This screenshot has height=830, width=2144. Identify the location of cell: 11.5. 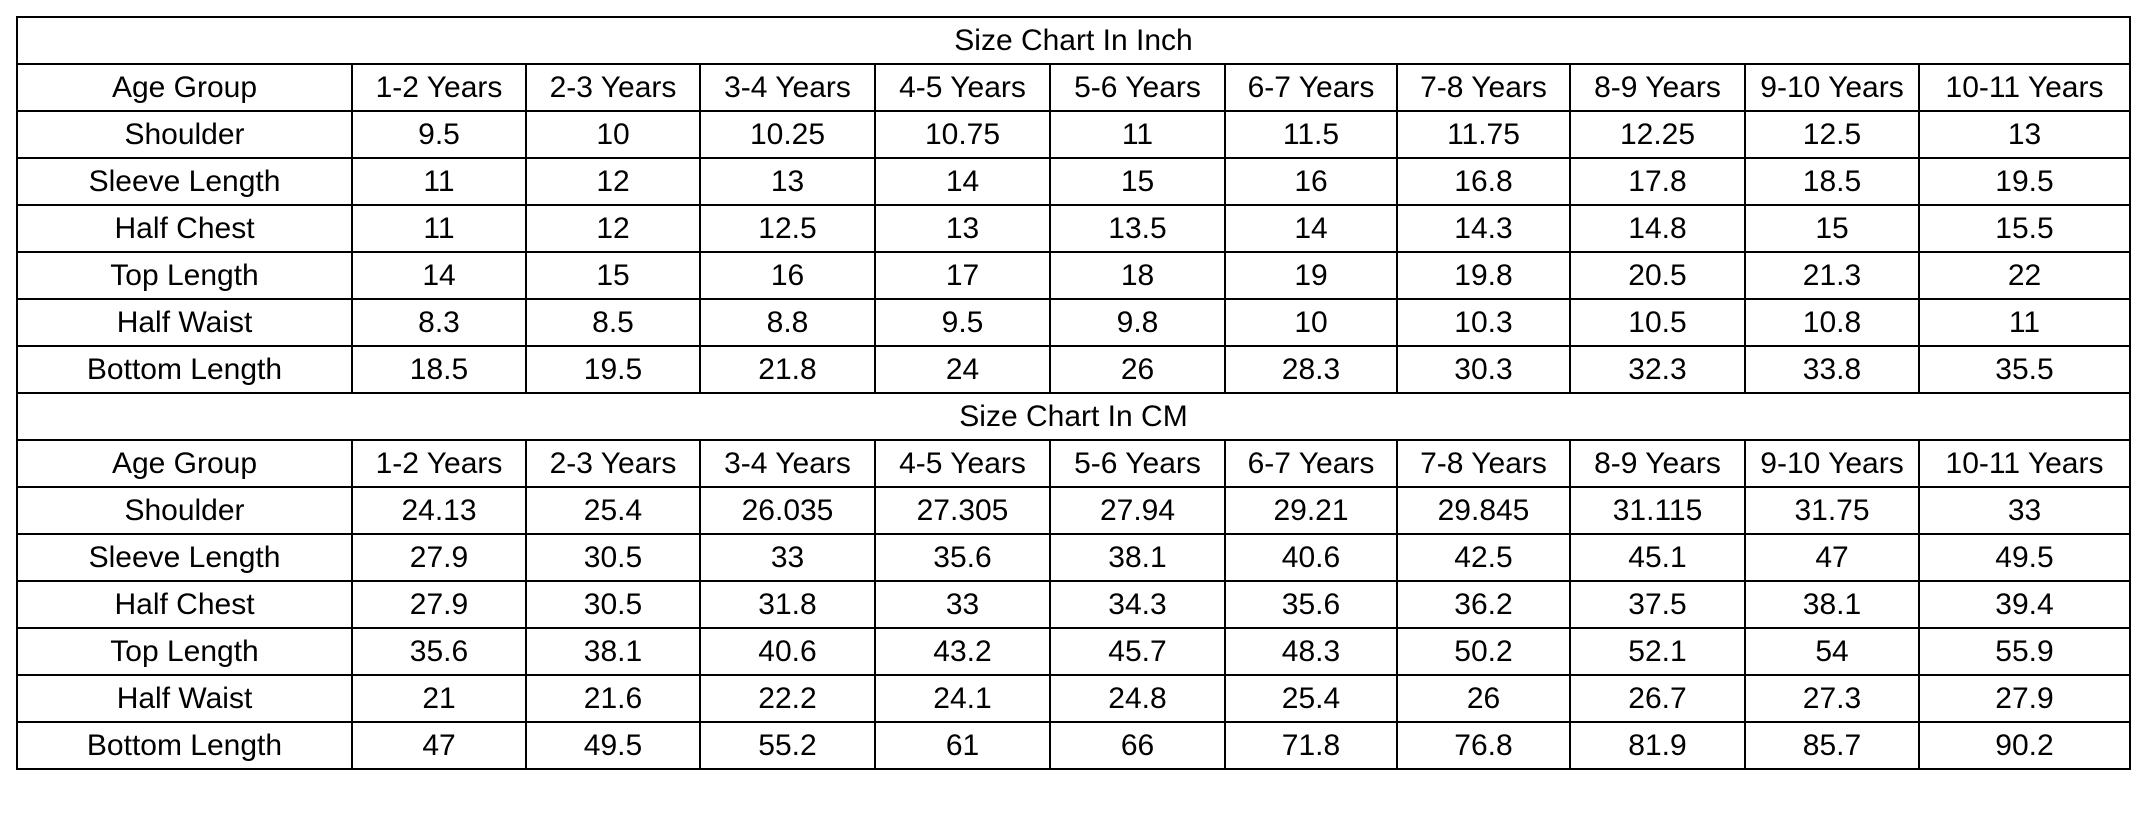
(1311, 134).